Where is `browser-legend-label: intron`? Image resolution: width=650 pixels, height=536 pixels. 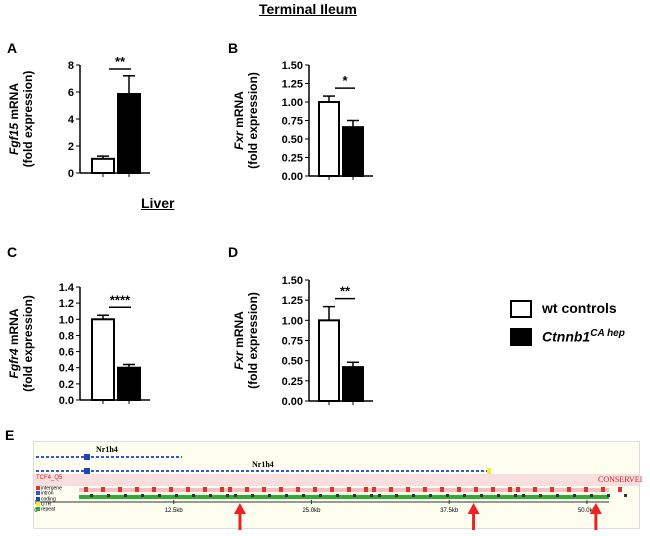
browser-legend-label: intron is located at coordinates (47, 493).